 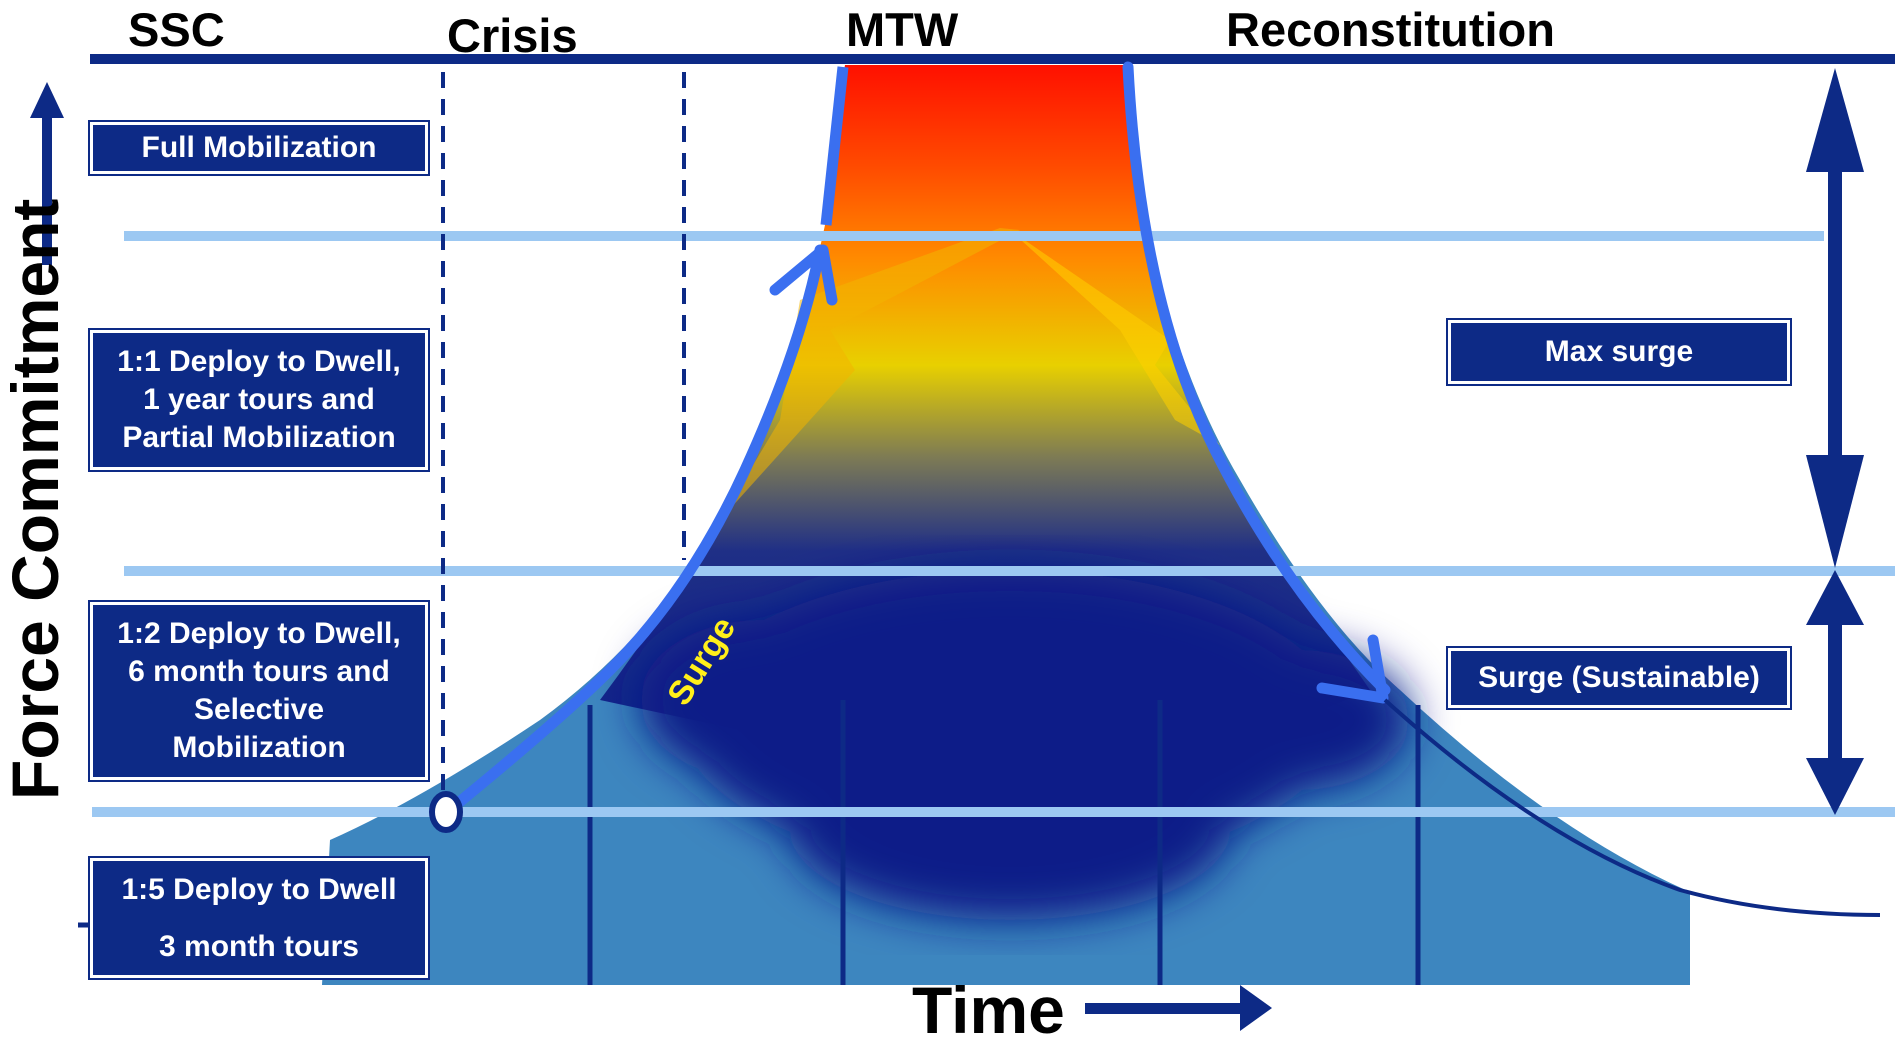 I want to click on reconstitution-curve, so click(x=1256, y=378).